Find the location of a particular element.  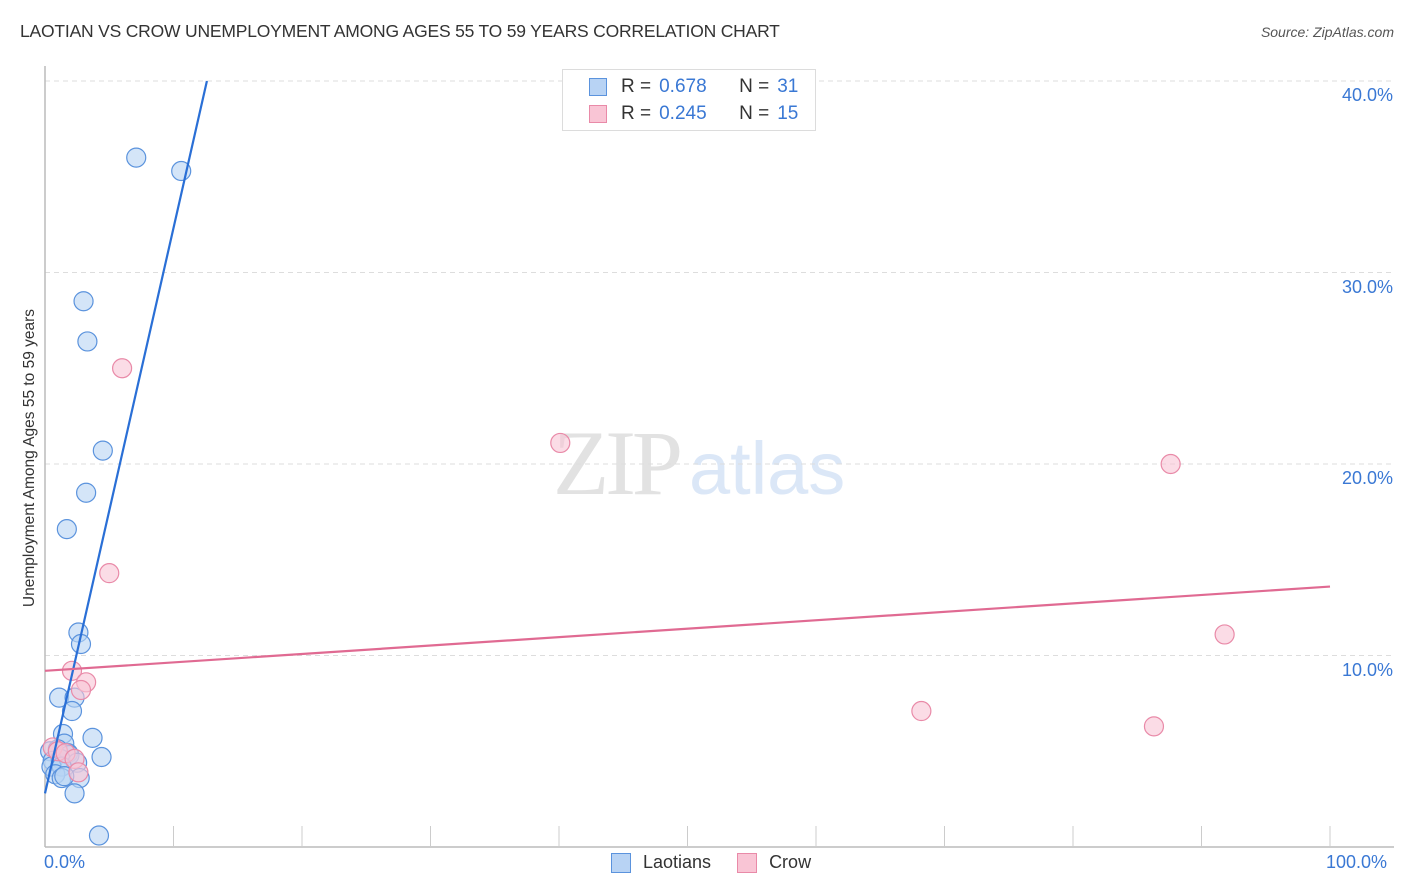

series-legend: Laotians Crow is located at coordinates (724, 862).